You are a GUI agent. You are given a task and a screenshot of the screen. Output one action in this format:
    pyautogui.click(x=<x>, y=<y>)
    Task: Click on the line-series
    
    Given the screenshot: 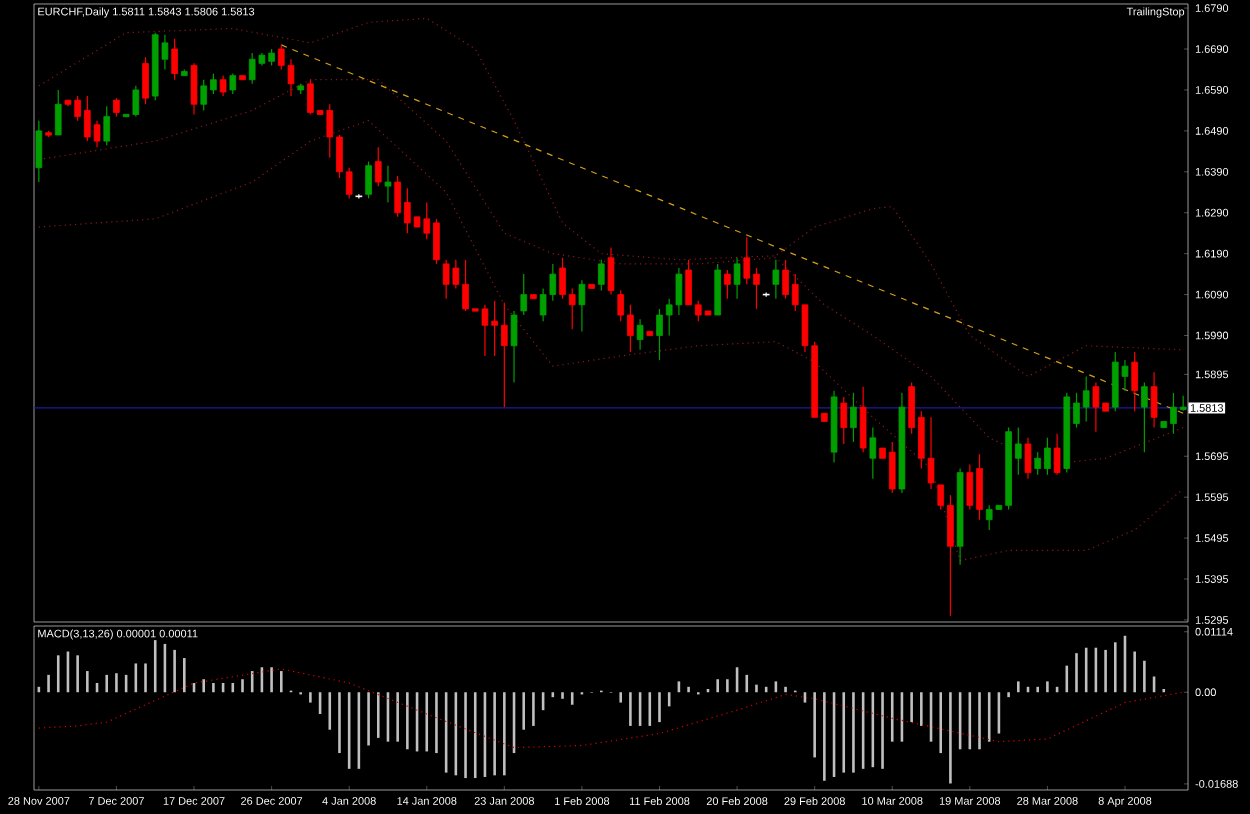 What is the action you would take?
    pyautogui.click(x=611, y=708)
    